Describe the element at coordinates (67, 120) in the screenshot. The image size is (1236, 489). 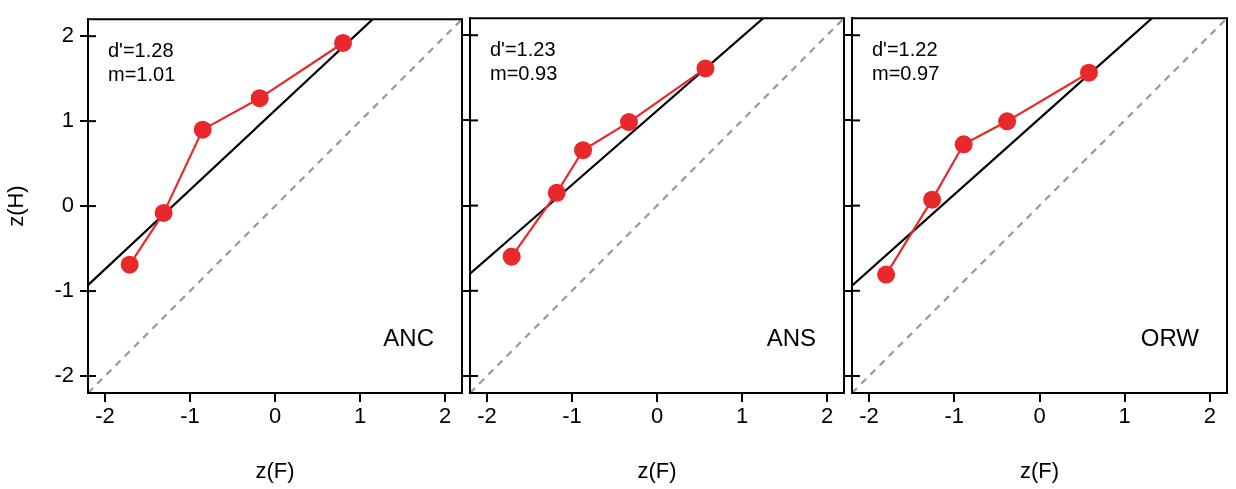
I see `y-tick-label: 1` at that location.